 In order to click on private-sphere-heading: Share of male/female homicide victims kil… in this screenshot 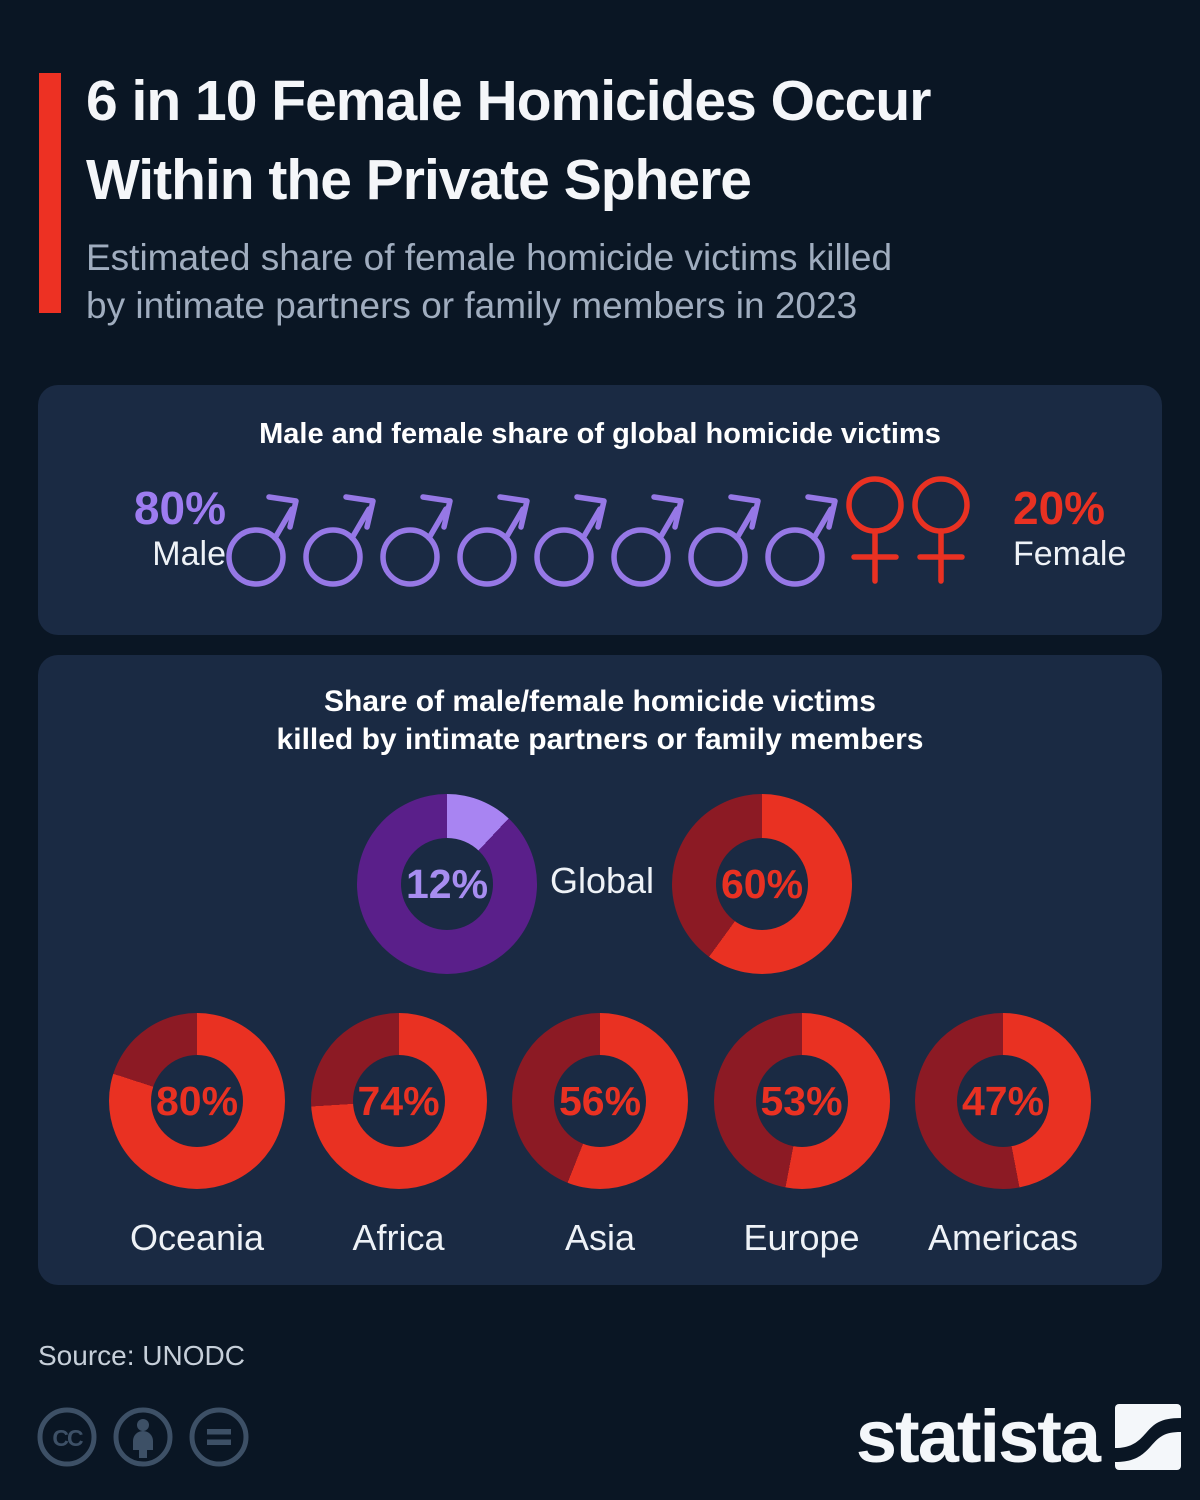, I will do `click(600, 707)`.